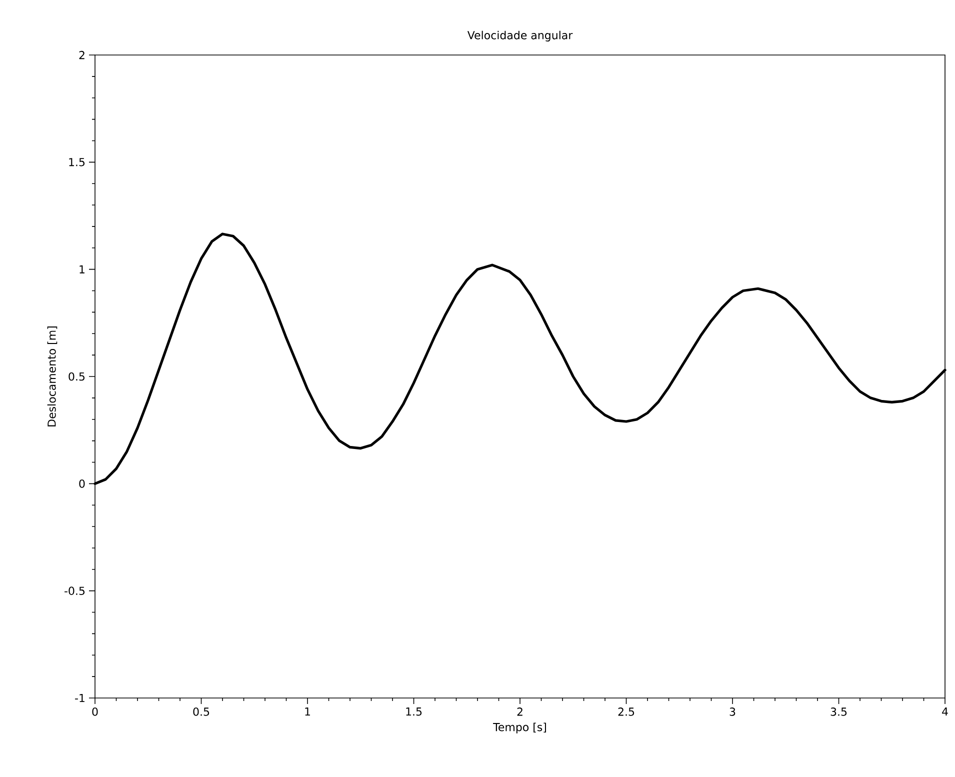 This screenshot has height=777, width=955. What do you see at coordinates (76, 376) in the screenshot?
I see `y-tick-label: 0.5` at bounding box center [76, 376].